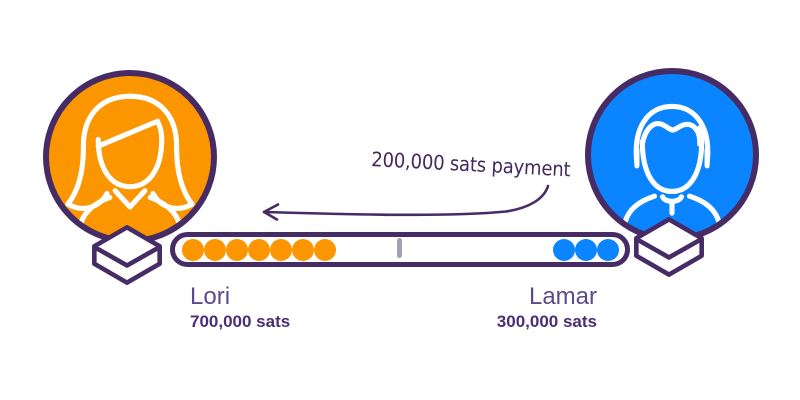  I want to click on lamar-balance-dots, so click(586, 249).